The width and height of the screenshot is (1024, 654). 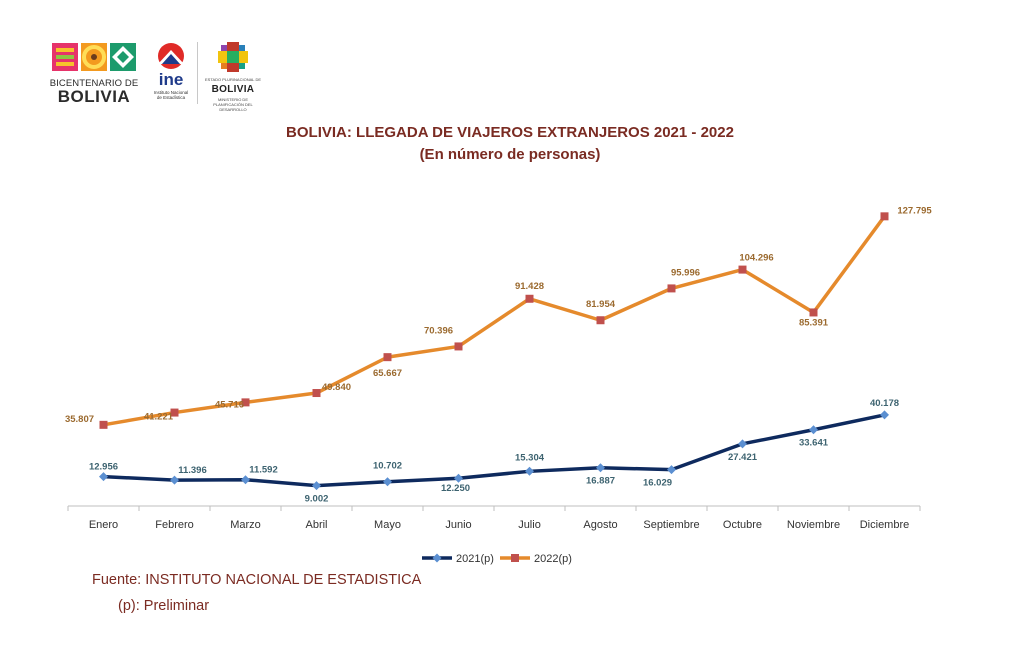 What do you see at coordinates (232, 79) in the screenshot?
I see `estado-top-text: ESTADO PLURINACIONAL DE` at bounding box center [232, 79].